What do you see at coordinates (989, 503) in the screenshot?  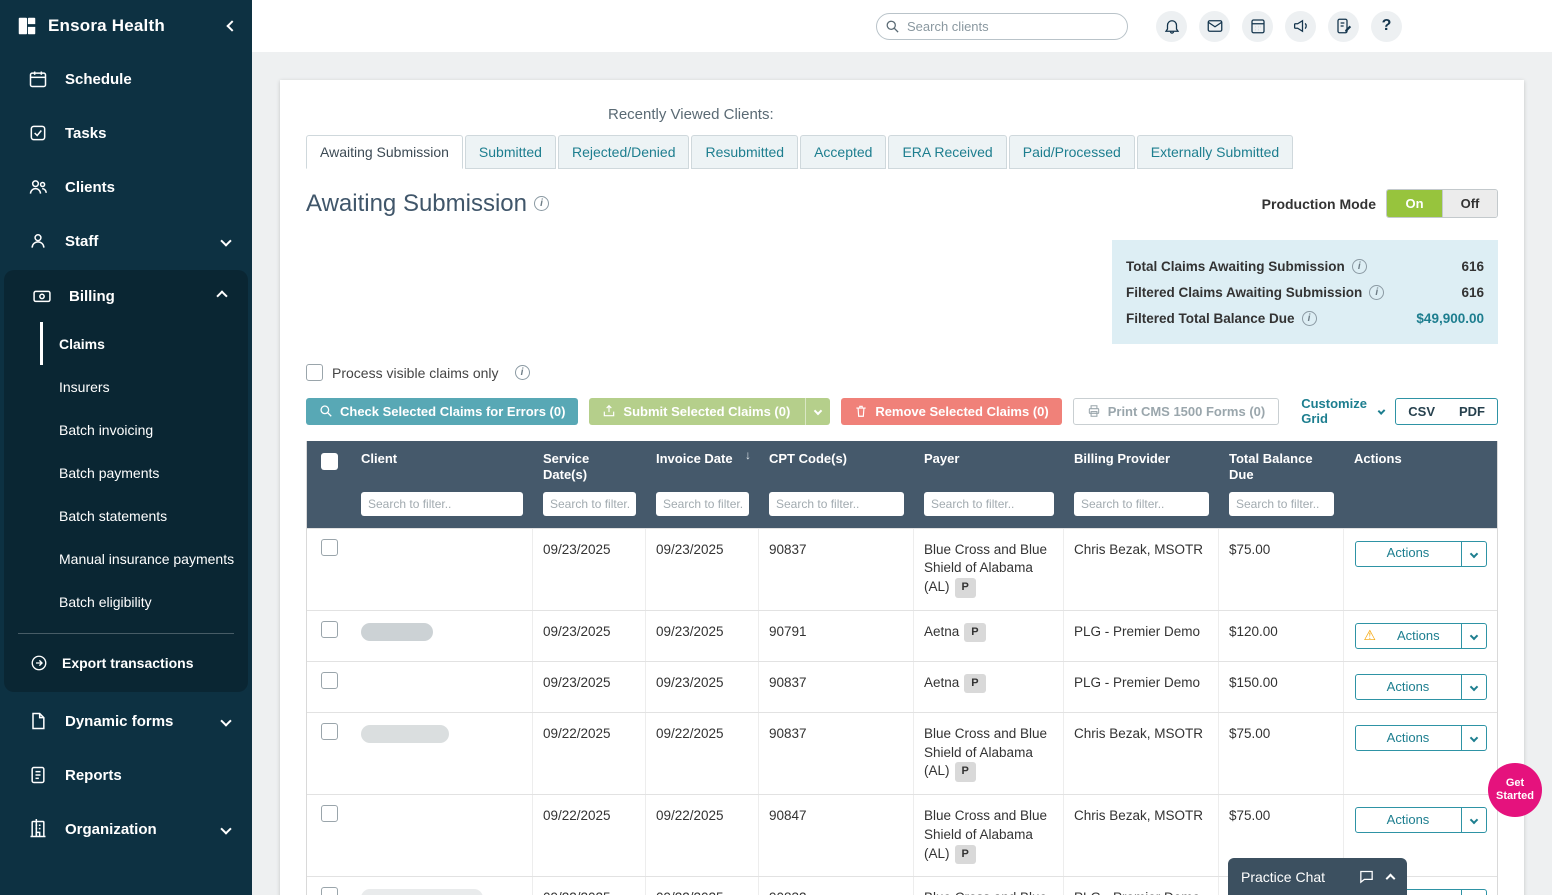 I see `filter-payer-input` at bounding box center [989, 503].